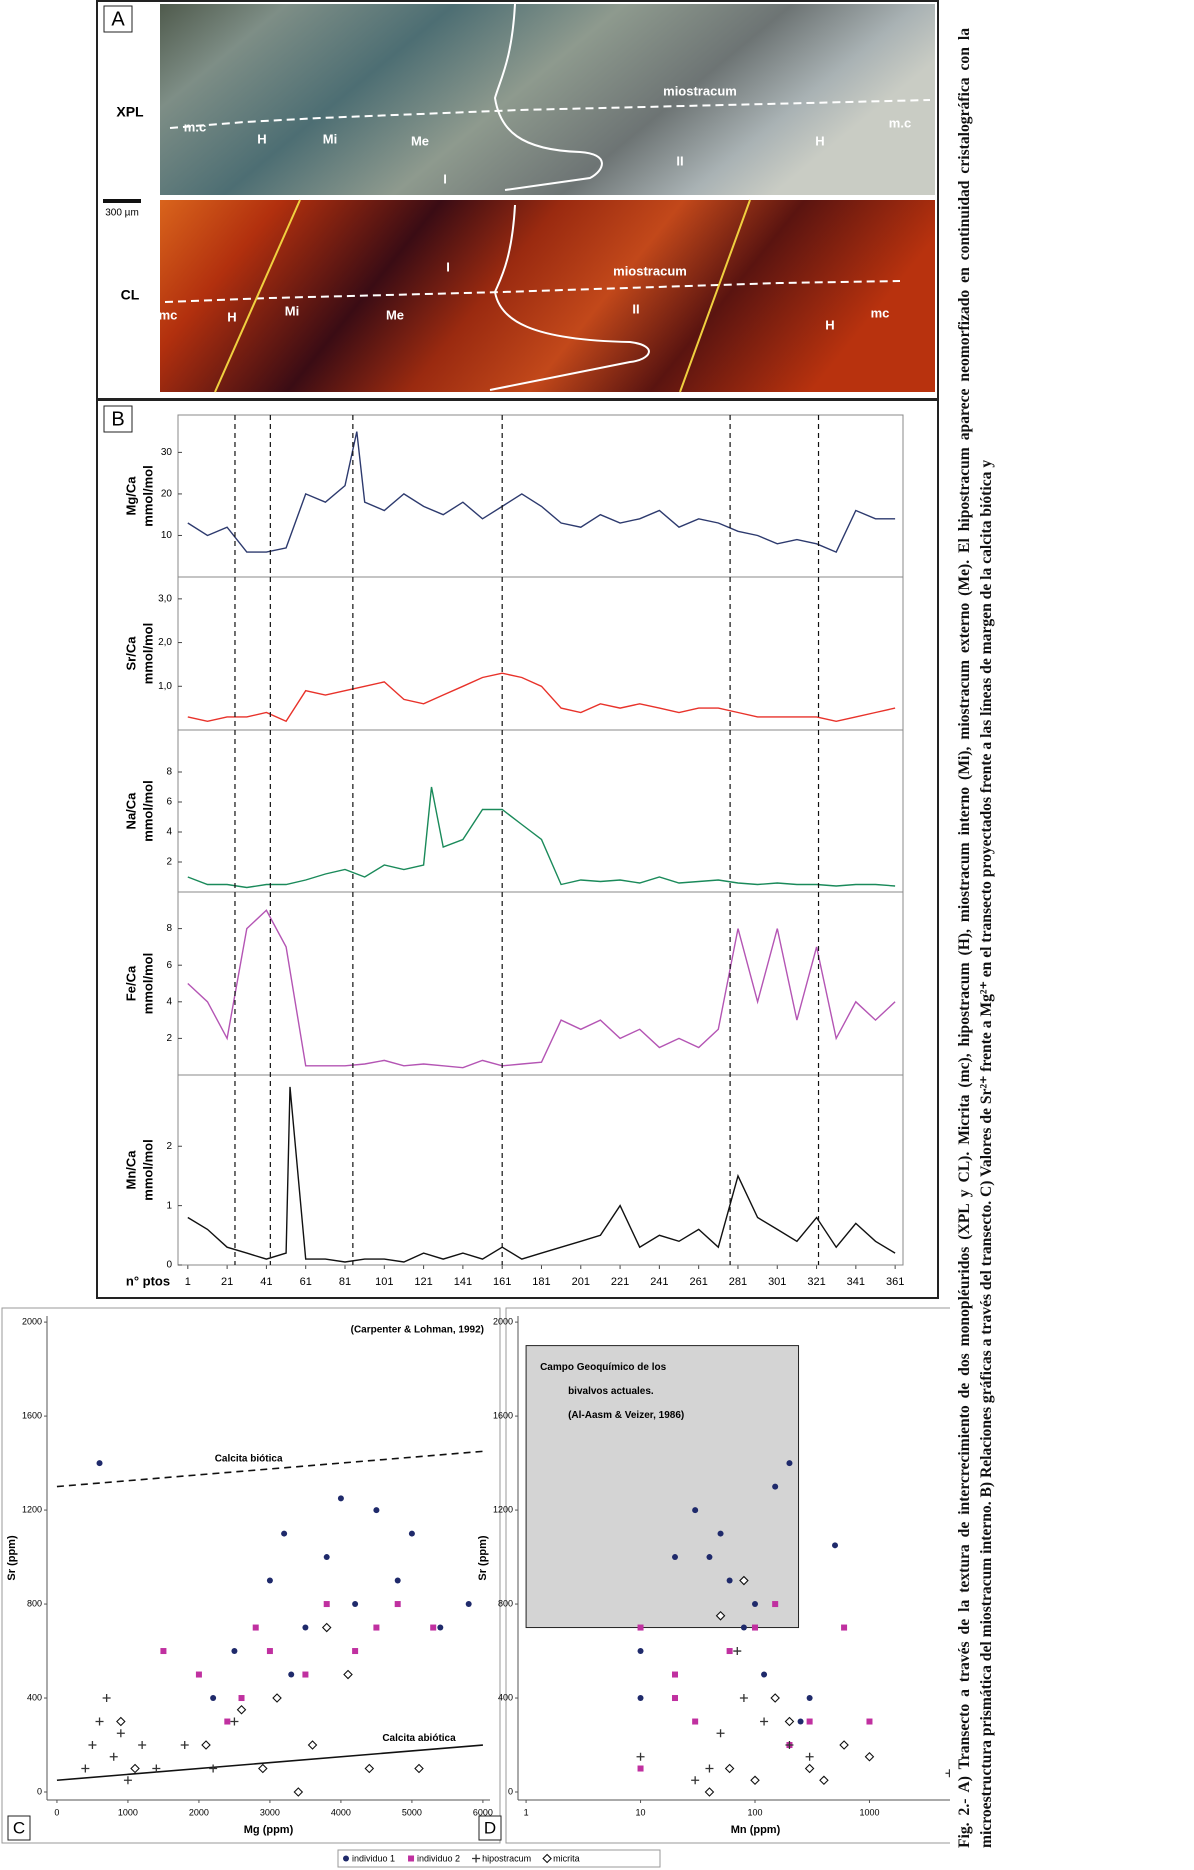 This screenshot has width=1194, height=1870. Describe the element at coordinates (541, 837) in the screenshot. I see `data-line` at that location.